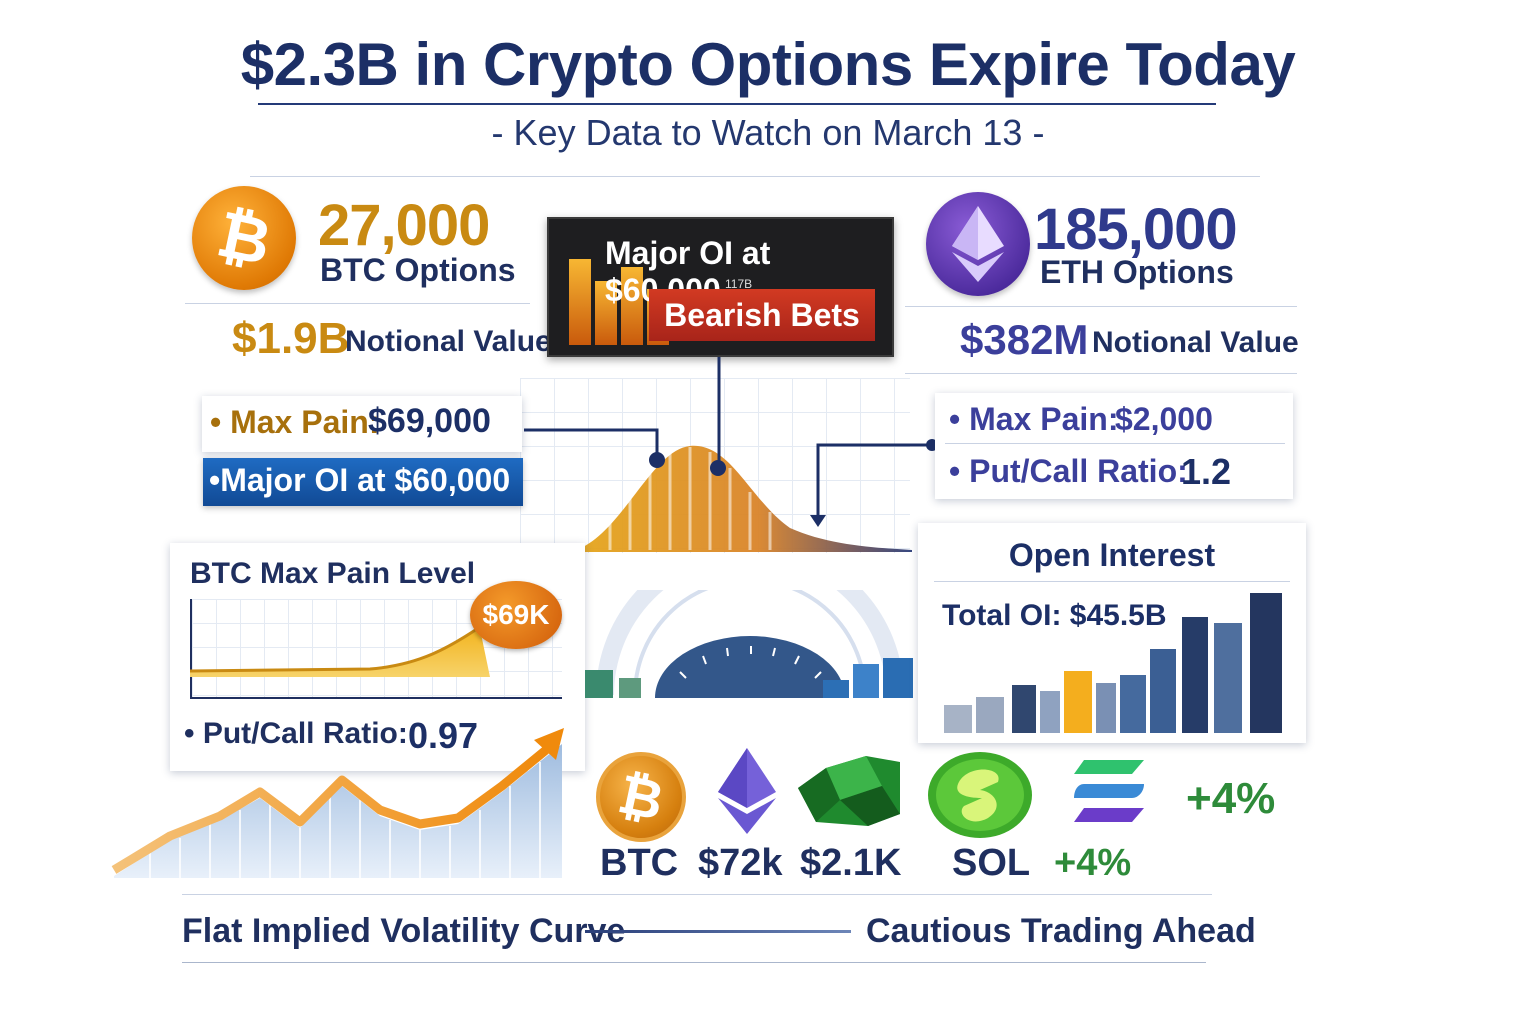 This screenshot has height=1024, width=1536. I want to click on page-subtitle: - Key Data to Watch on March 13 -, so click(768, 132).